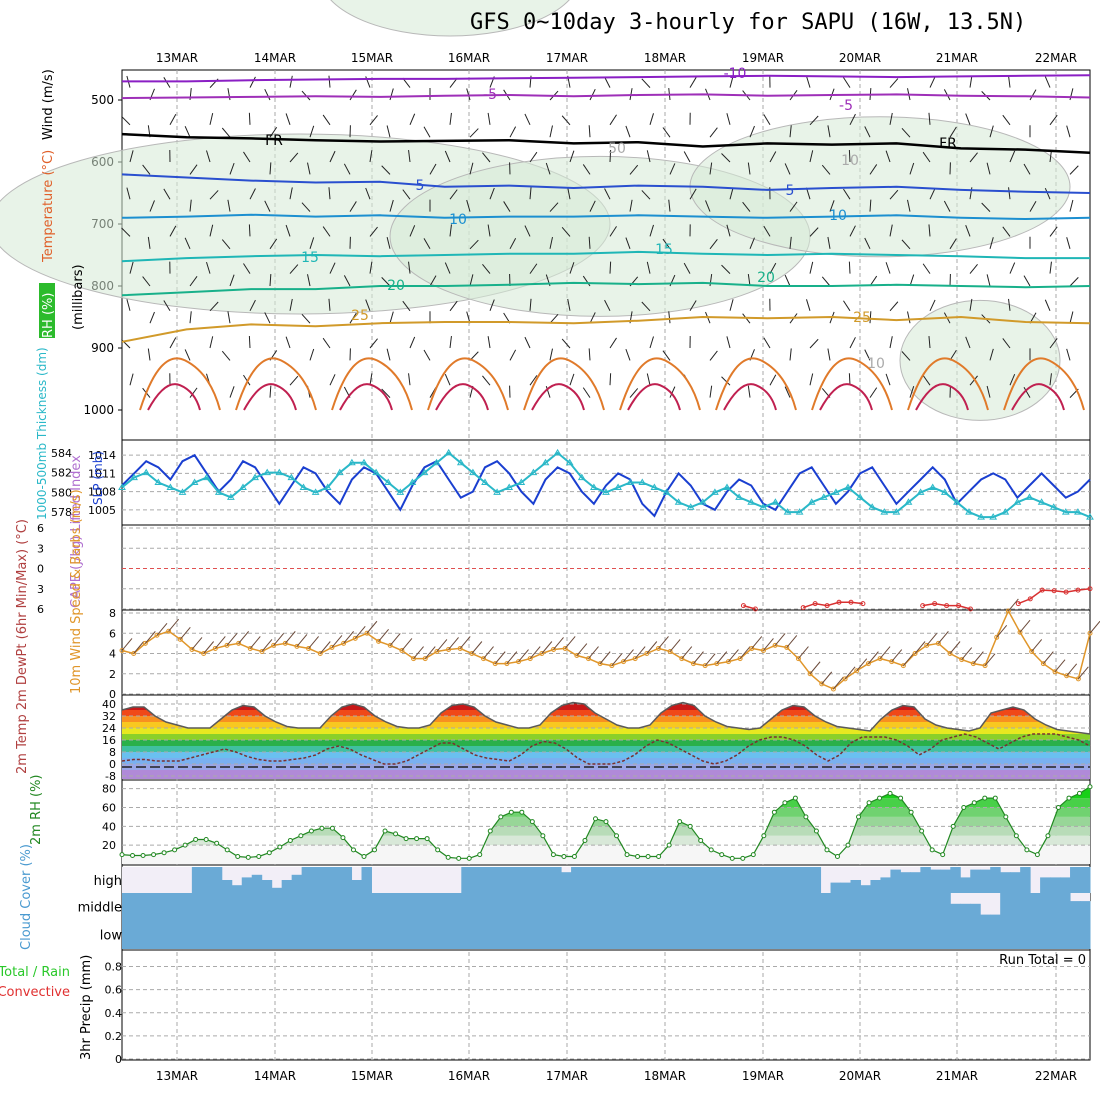 The height and width of the screenshot is (1100, 1100). I want to click on date-label-bottom: 19MAR, so click(763, 1076).